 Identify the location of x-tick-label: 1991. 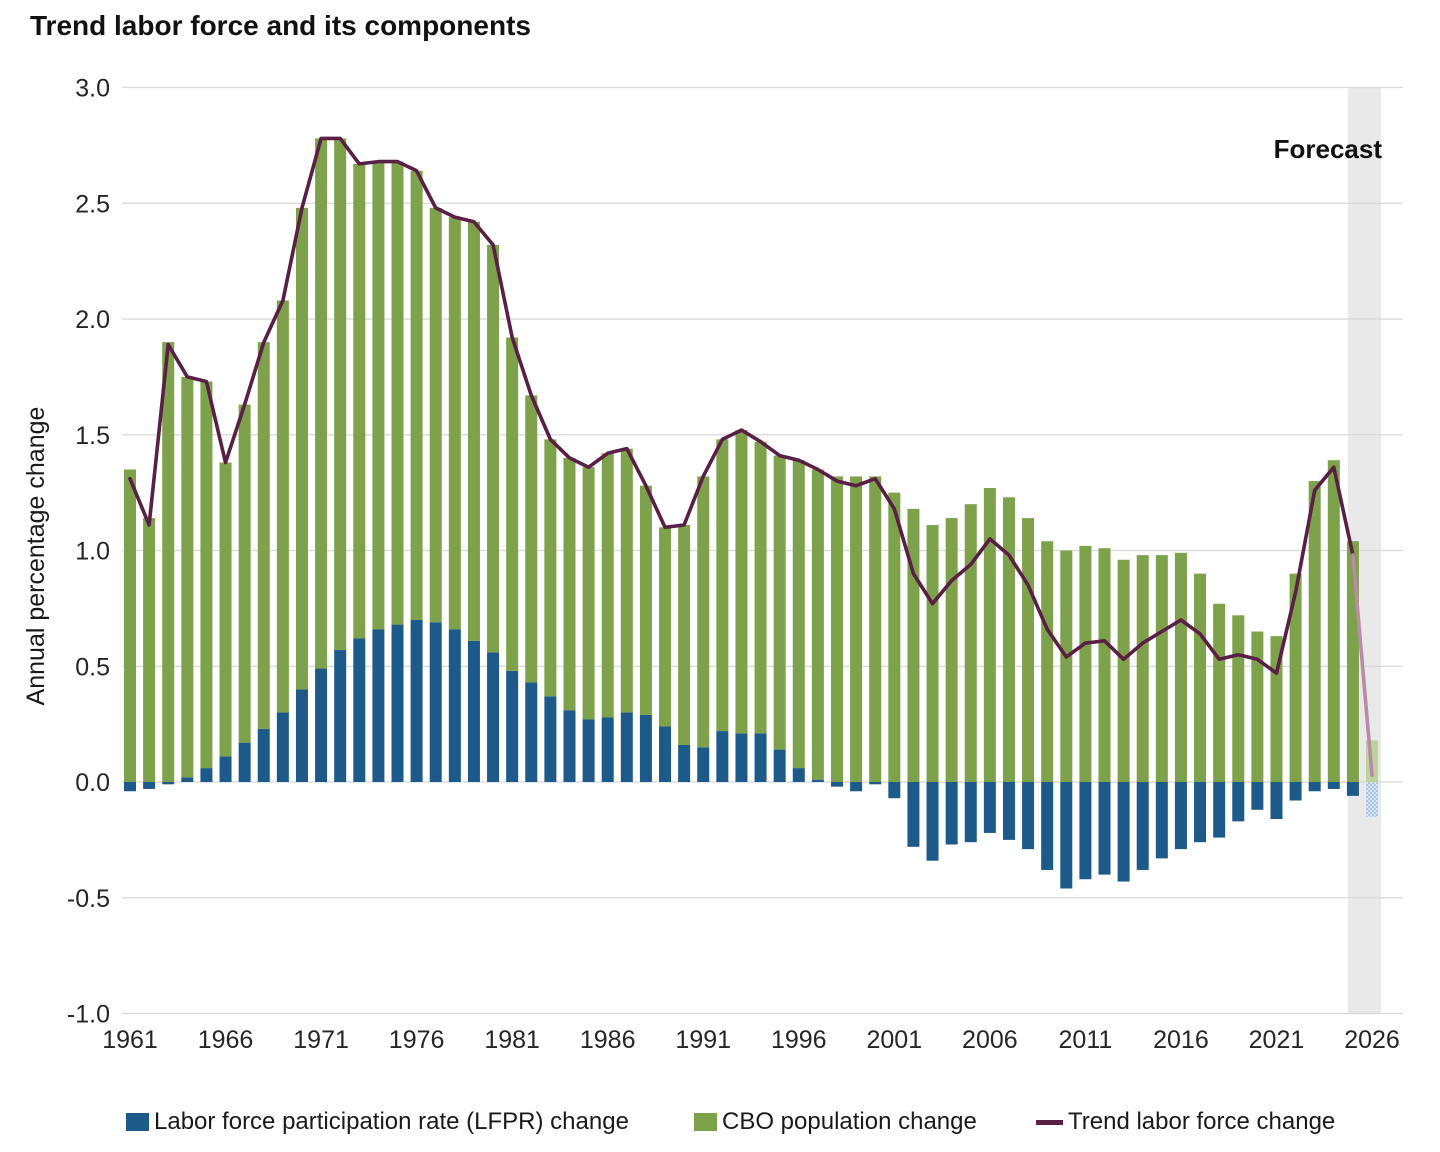
(703, 1040).